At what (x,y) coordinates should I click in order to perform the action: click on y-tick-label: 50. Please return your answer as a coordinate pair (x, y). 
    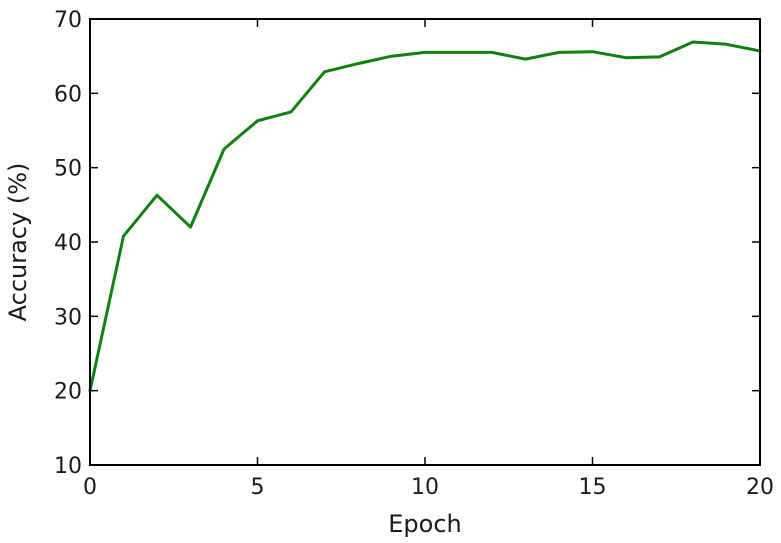
    Looking at the image, I should click on (68, 169).